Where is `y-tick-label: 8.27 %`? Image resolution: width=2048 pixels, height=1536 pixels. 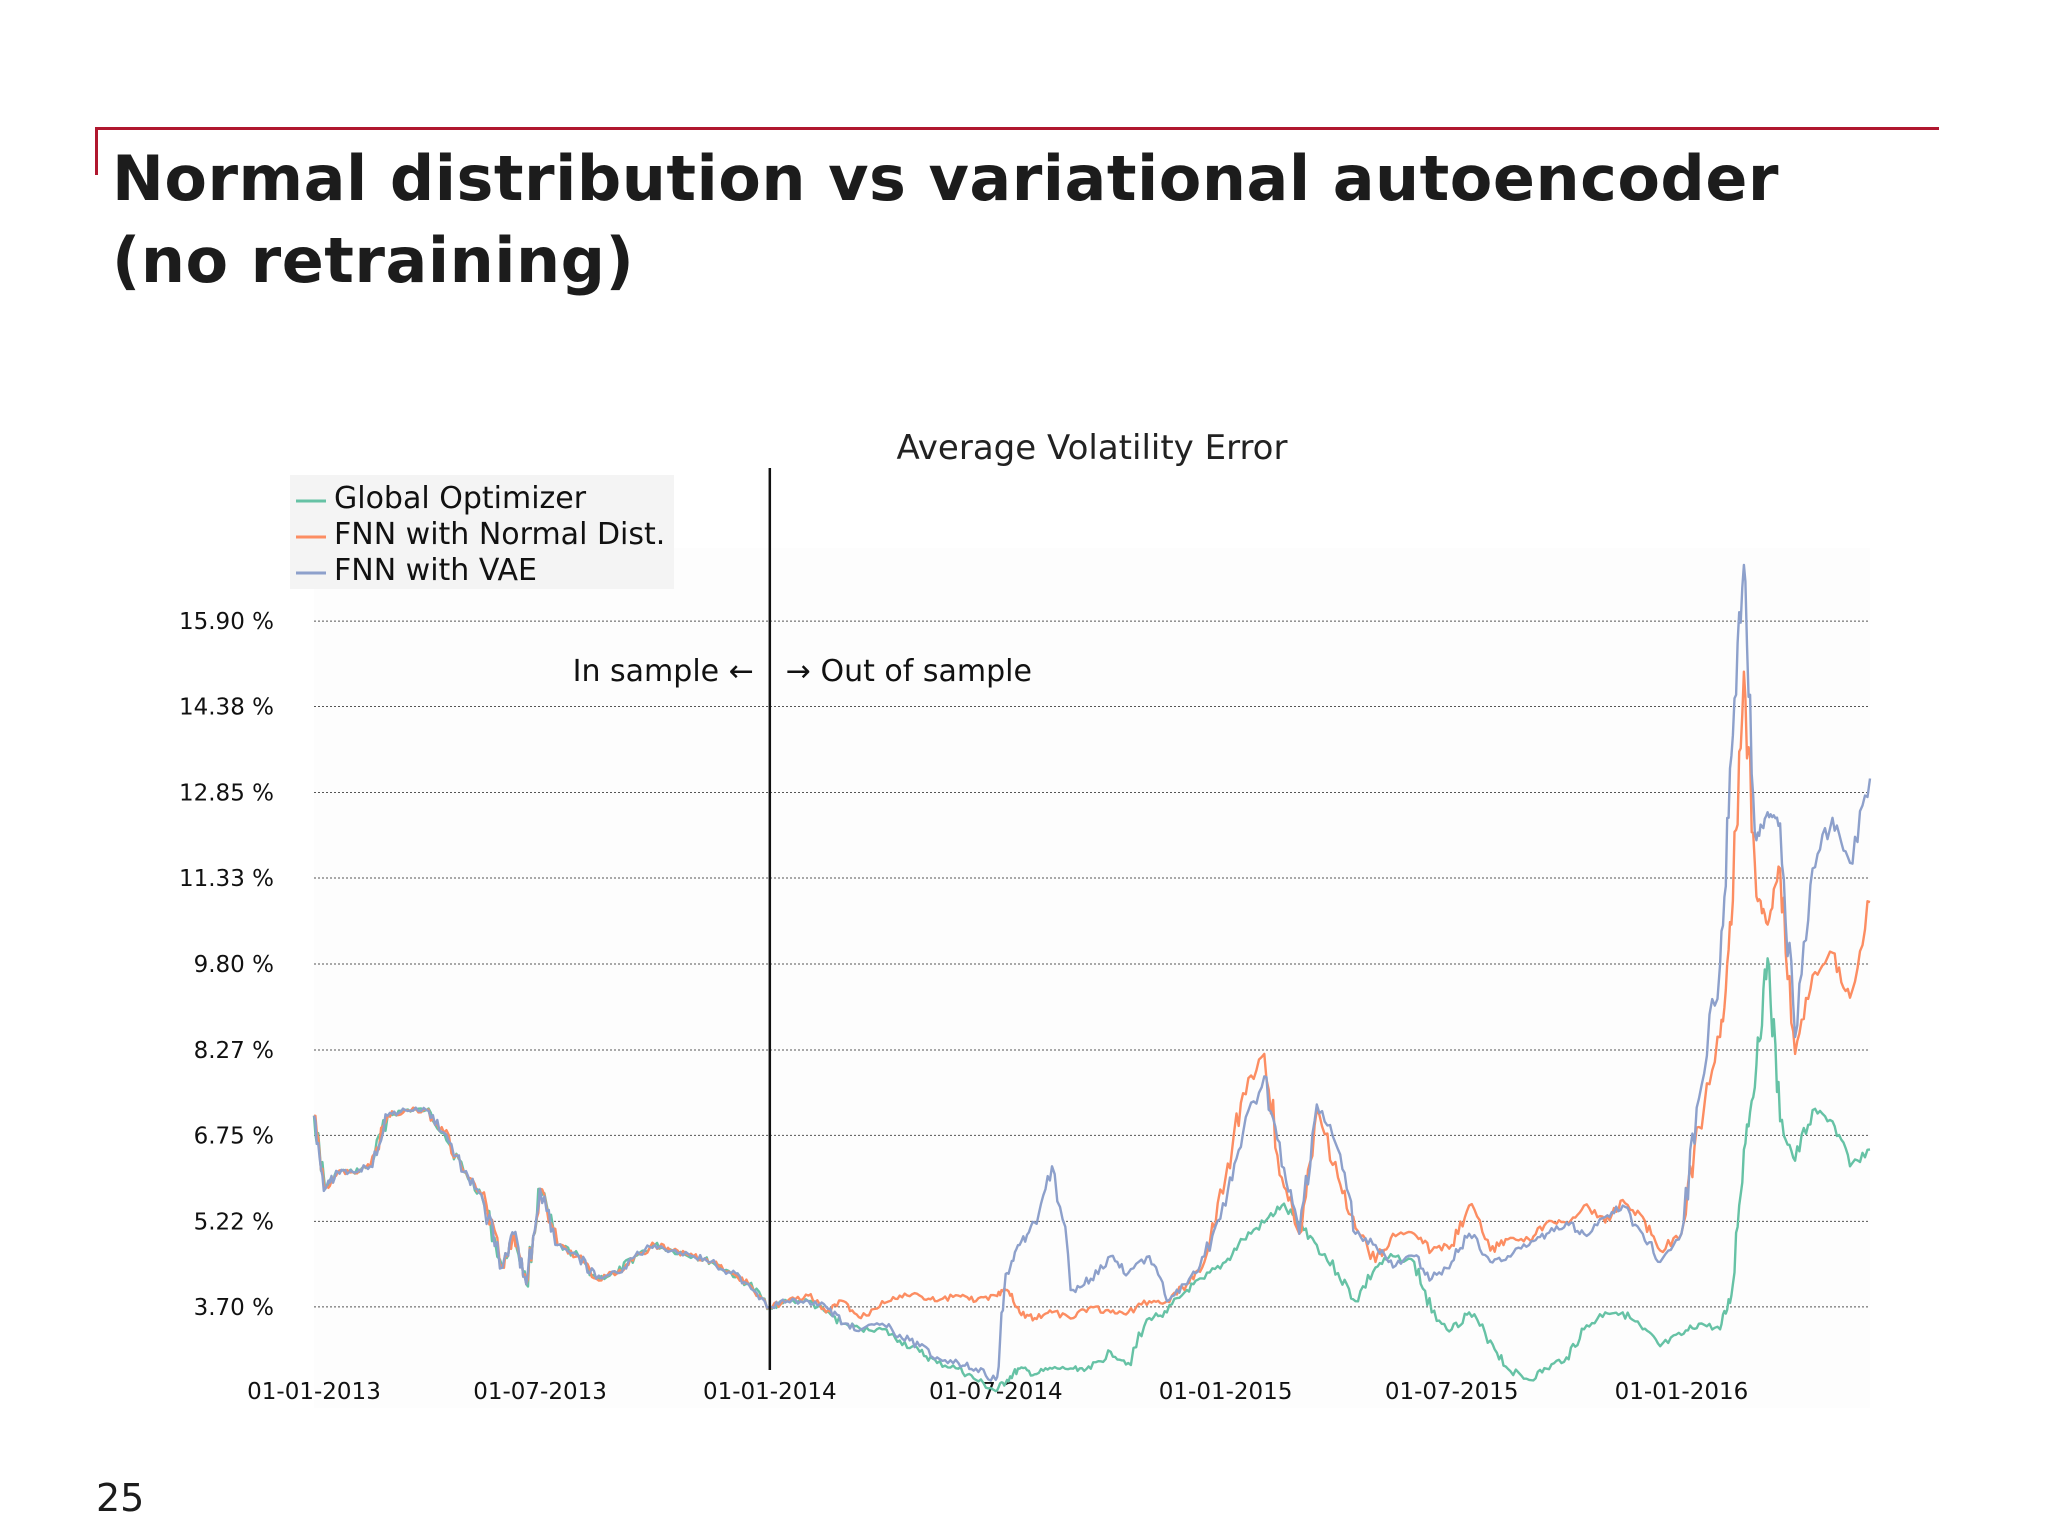 y-tick-label: 8.27 % is located at coordinates (234, 1051).